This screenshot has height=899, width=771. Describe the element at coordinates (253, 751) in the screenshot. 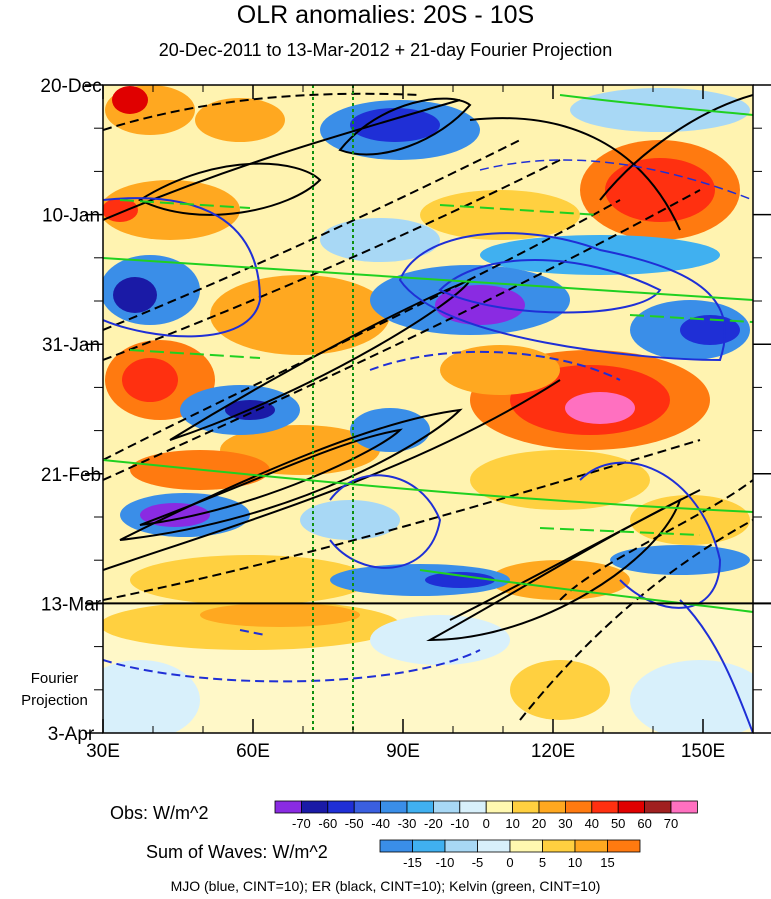

I see `x-tick-label-1: 60E` at that location.